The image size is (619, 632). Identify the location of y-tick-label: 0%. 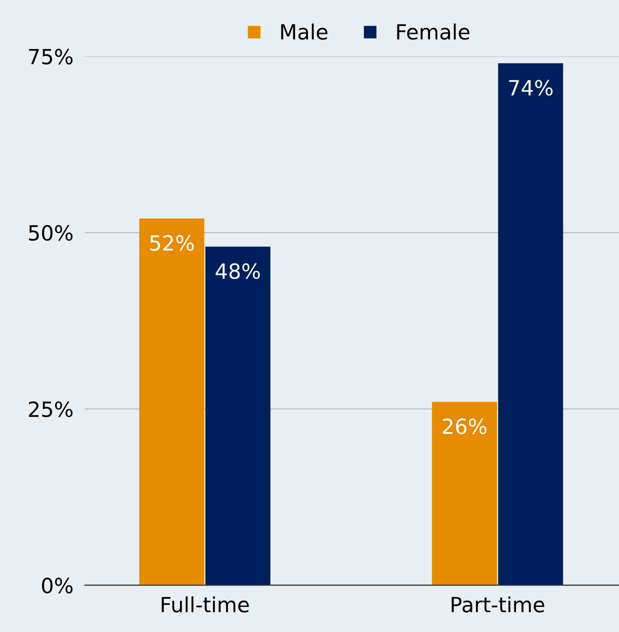
(57, 586).